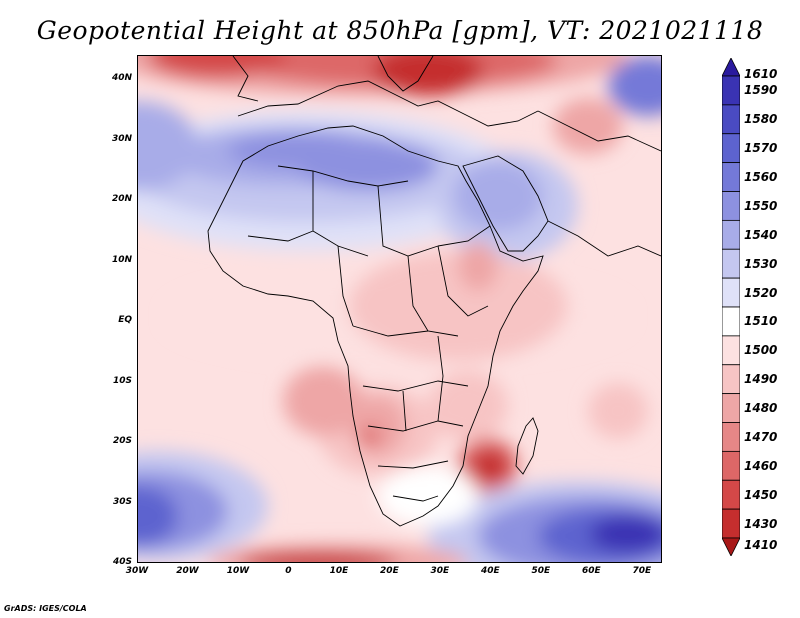 The image size is (800, 618). I want to click on colorbar-level-label: 1480, so click(761, 408).